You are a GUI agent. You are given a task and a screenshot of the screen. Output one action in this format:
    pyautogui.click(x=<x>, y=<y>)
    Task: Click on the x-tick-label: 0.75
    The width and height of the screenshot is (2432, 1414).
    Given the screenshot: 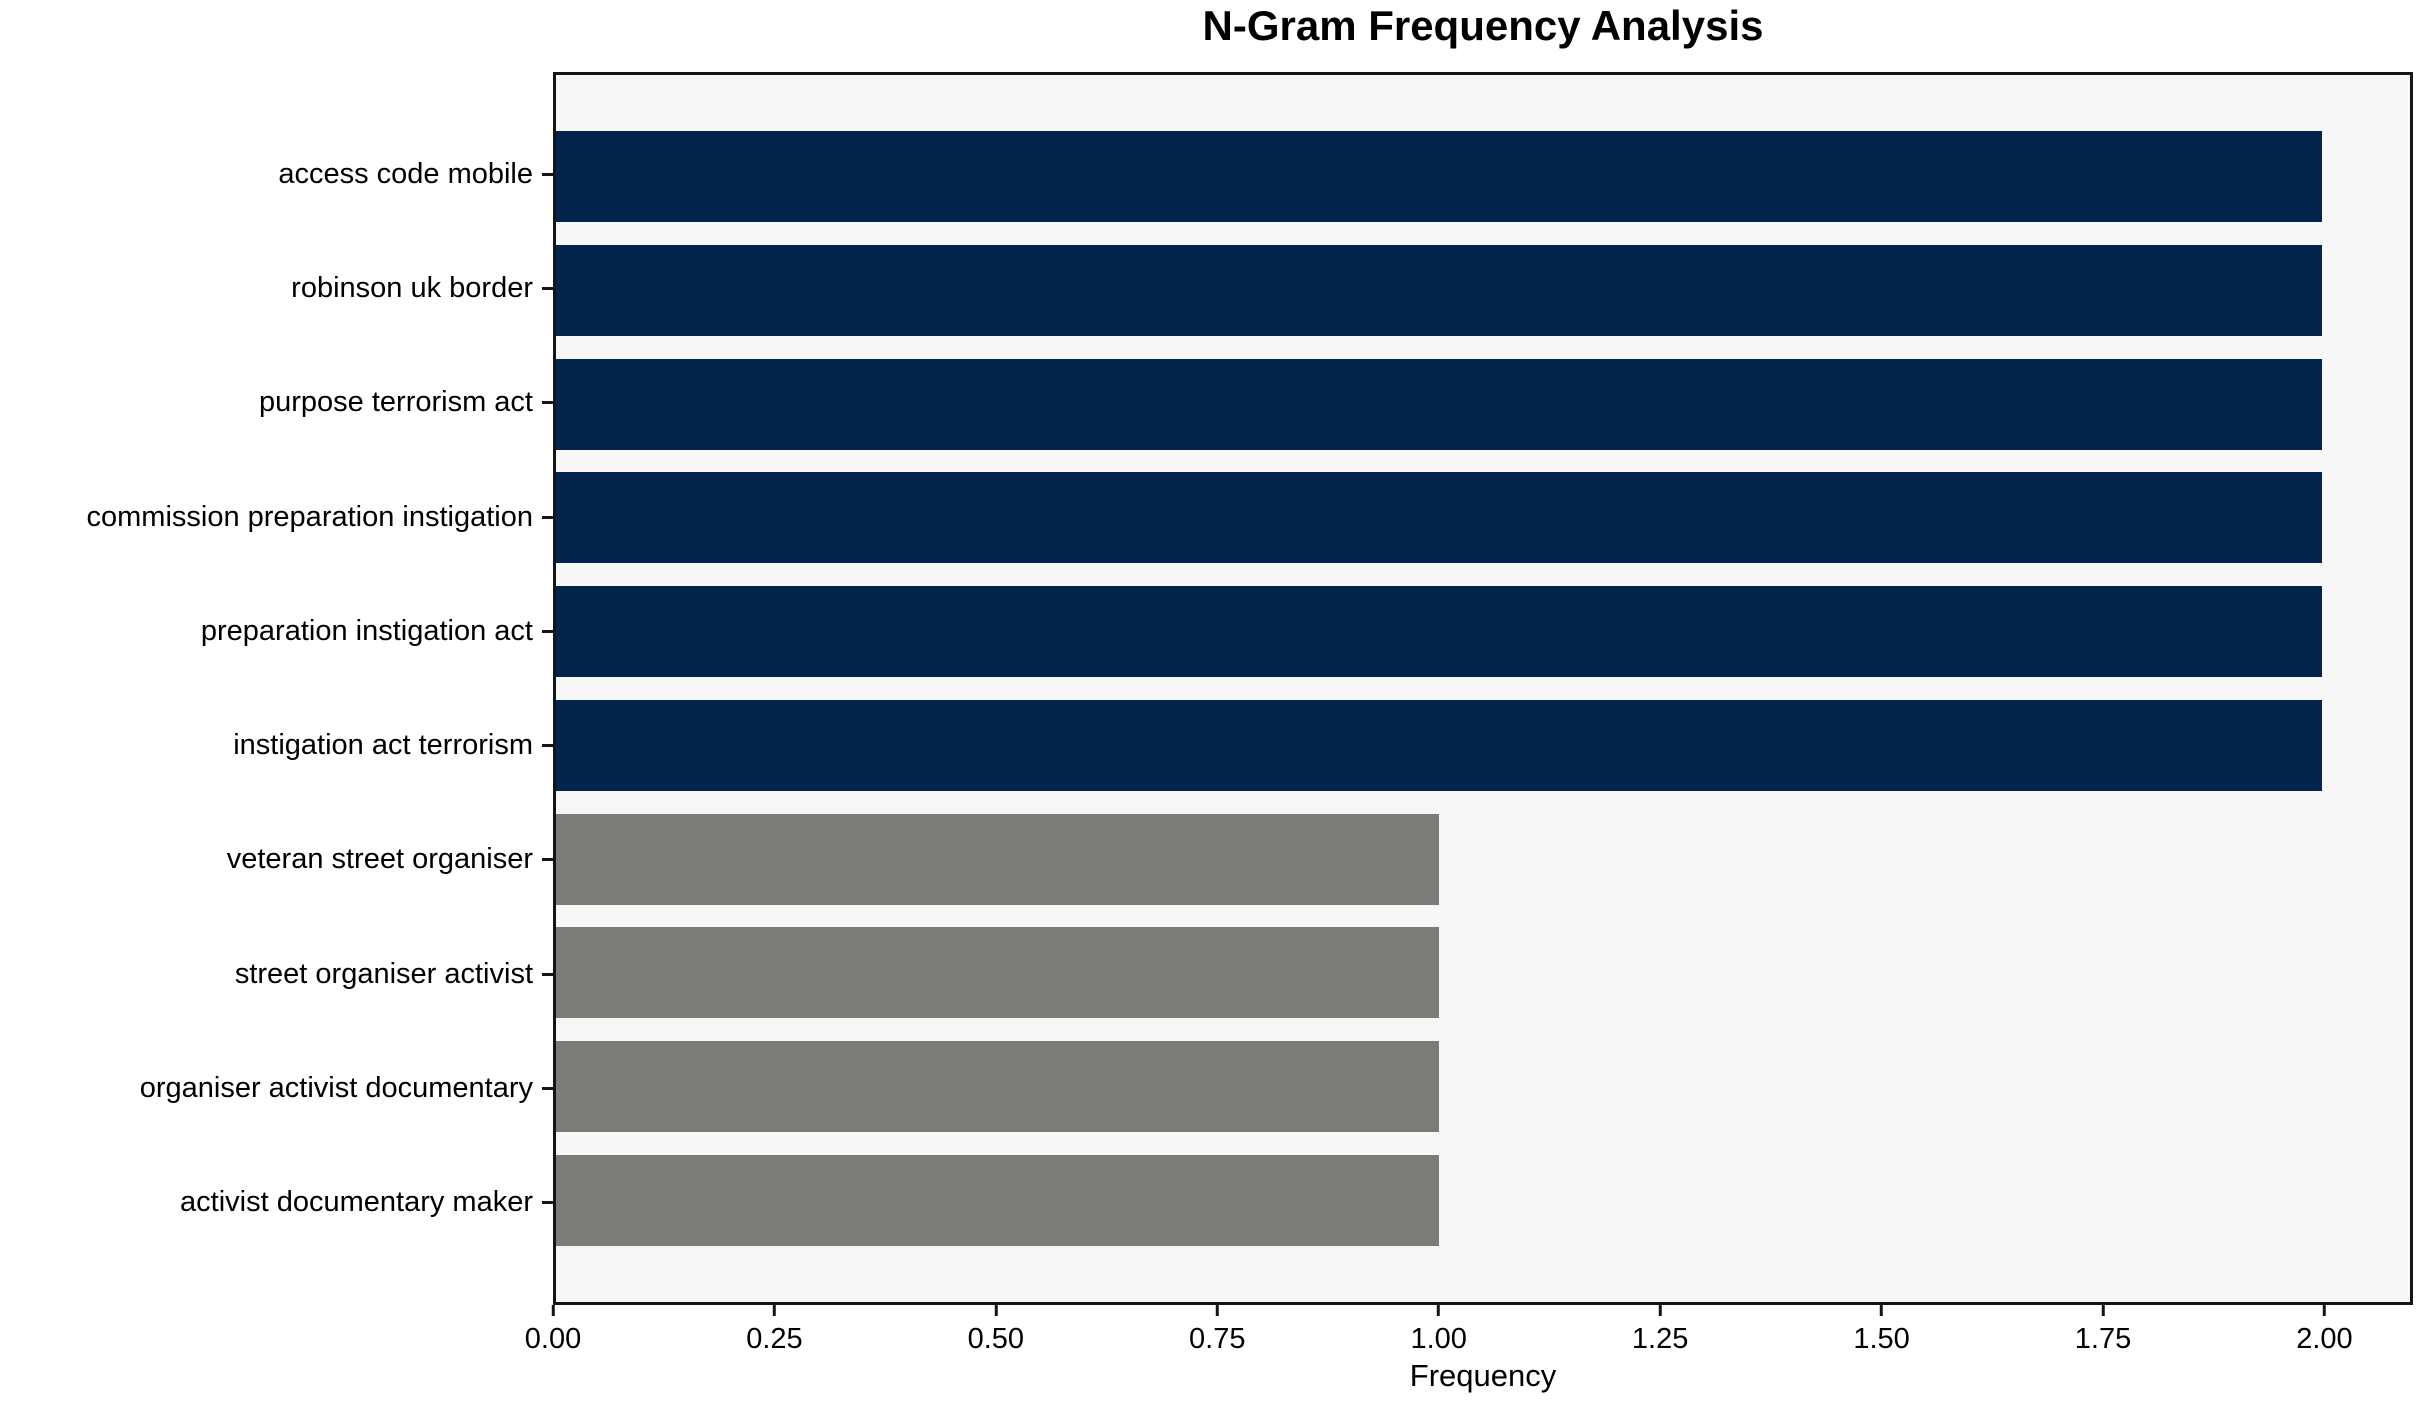 What is the action you would take?
    pyautogui.click(x=1217, y=1339)
    